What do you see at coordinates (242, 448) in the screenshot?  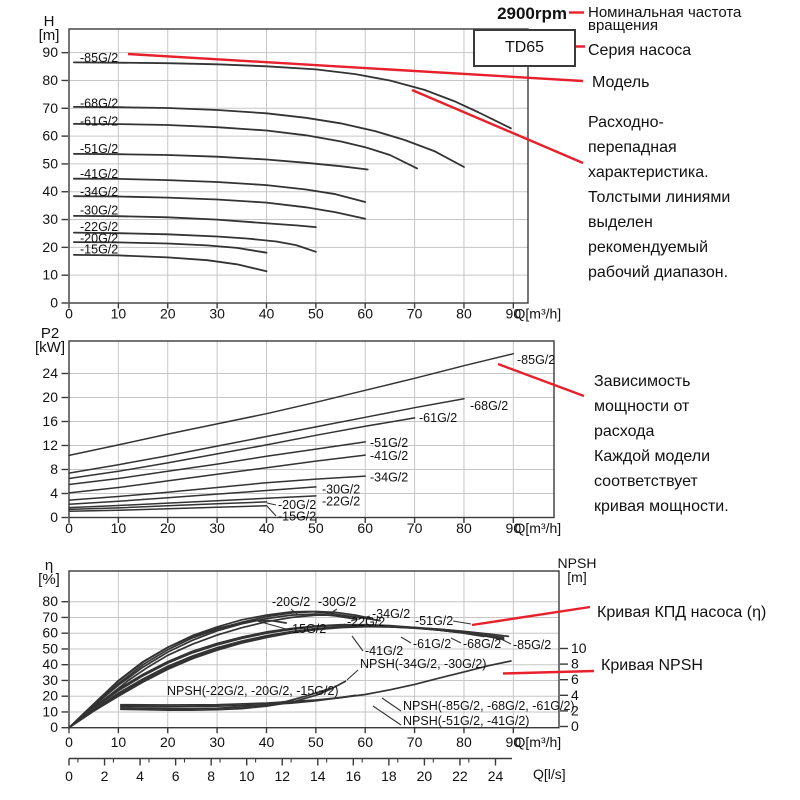 I see `curve--61G2` at bounding box center [242, 448].